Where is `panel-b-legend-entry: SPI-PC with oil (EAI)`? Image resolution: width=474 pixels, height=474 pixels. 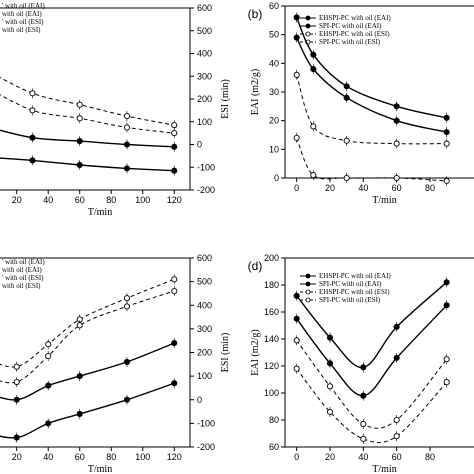
panel-b-legend-entry: SPI-PC with oil (EAI) is located at coordinates (350, 26).